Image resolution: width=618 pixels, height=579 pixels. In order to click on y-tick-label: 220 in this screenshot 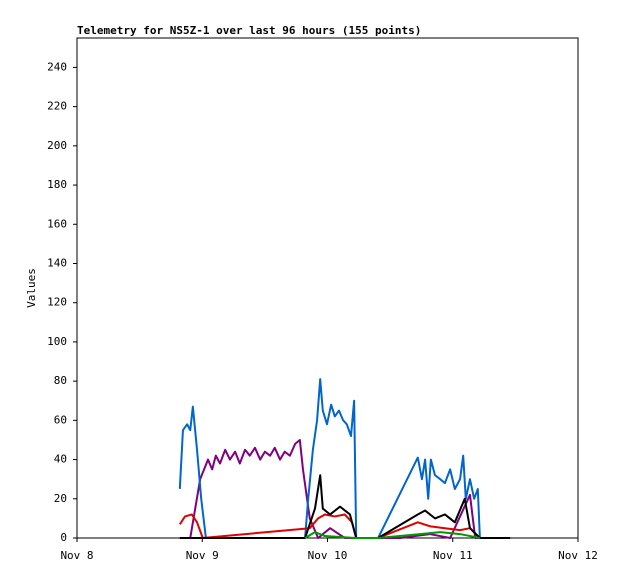, I will do `click(57, 106)`.